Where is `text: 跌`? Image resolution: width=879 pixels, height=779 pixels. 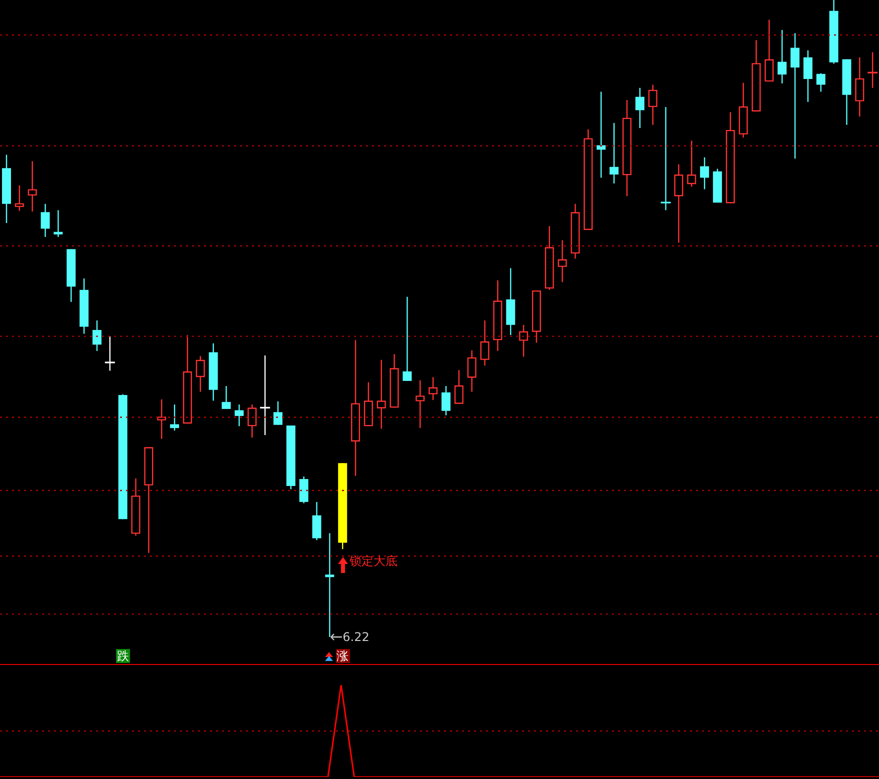 text: 跌 is located at coordinates (123, 656).